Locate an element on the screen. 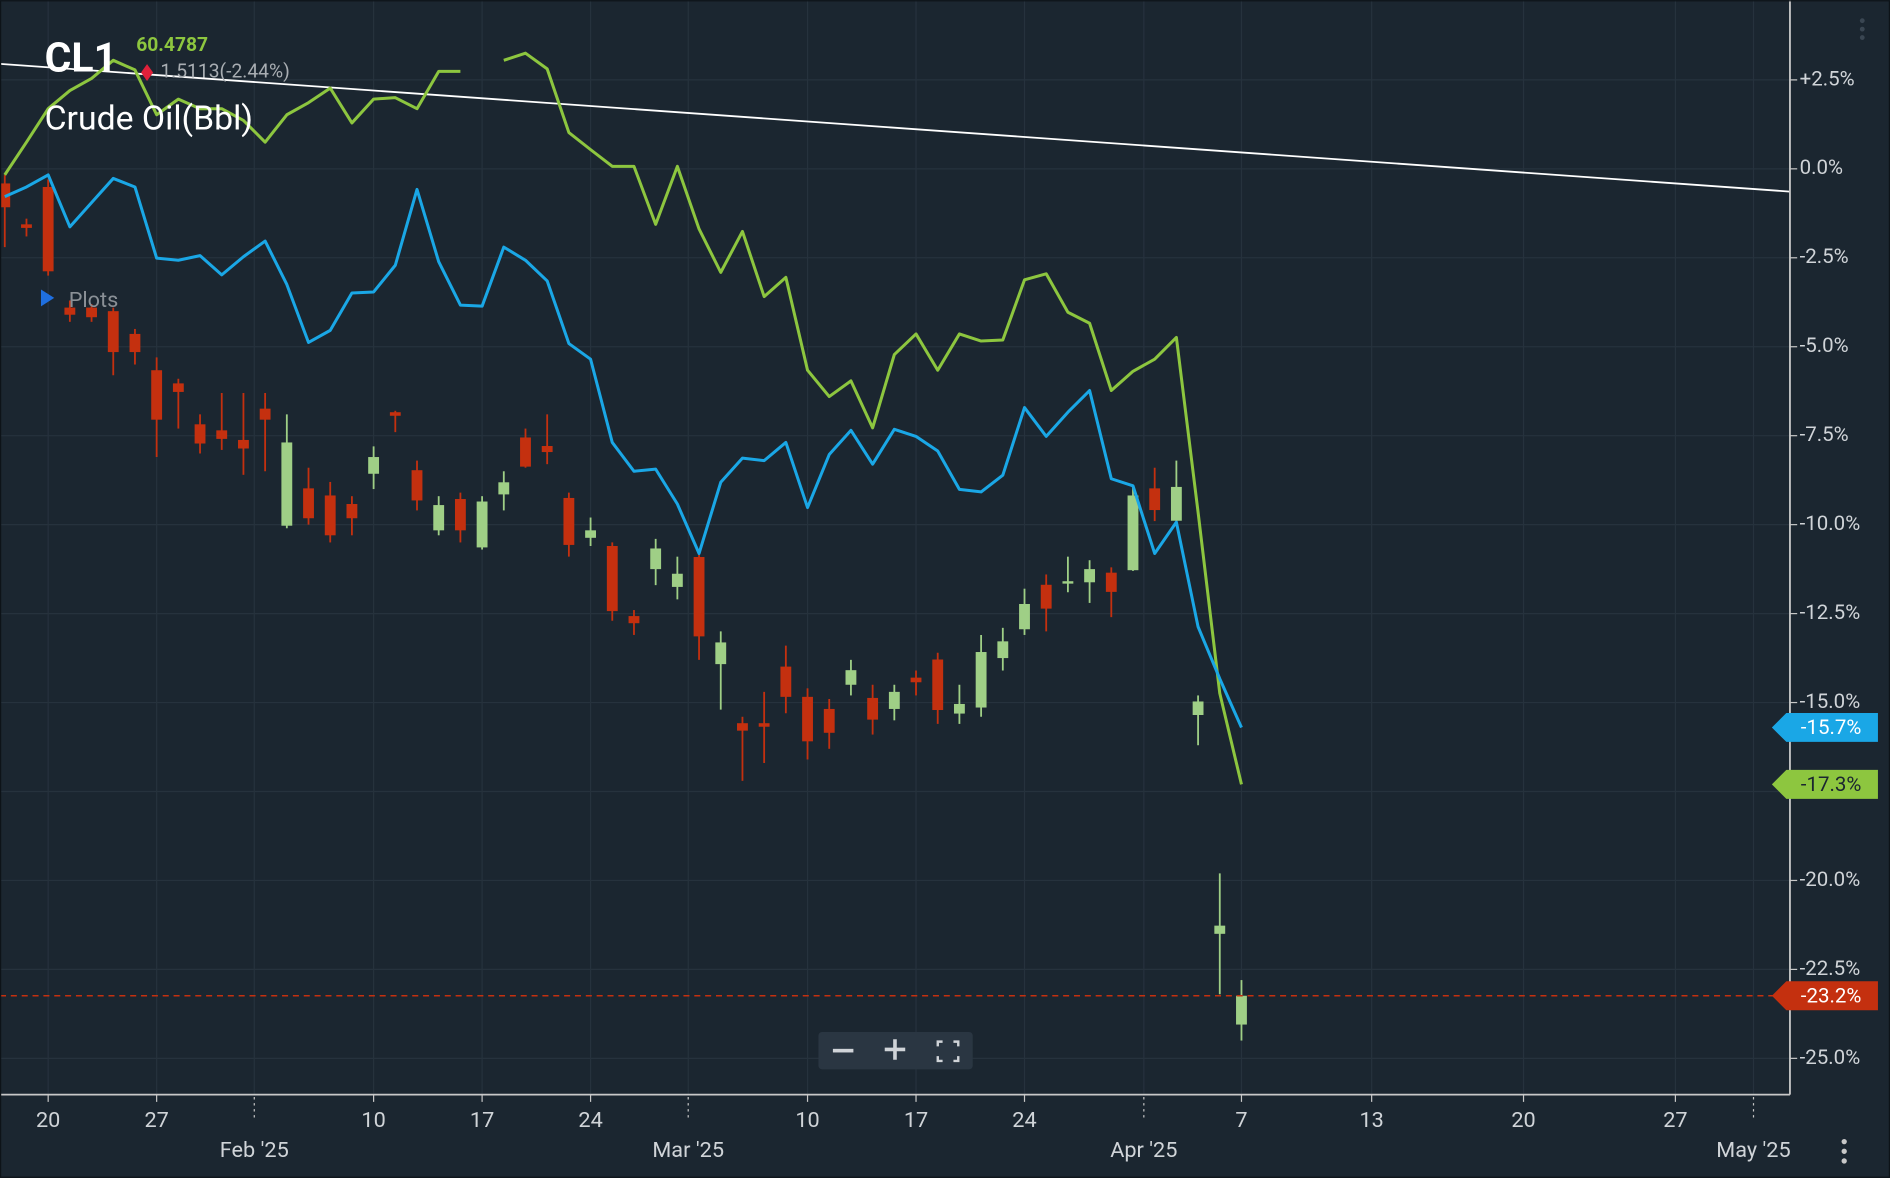 The height and width of the screenshot is (1178, 1890). x-month-label: Mar '25 is located at coordinates (688, 1150).